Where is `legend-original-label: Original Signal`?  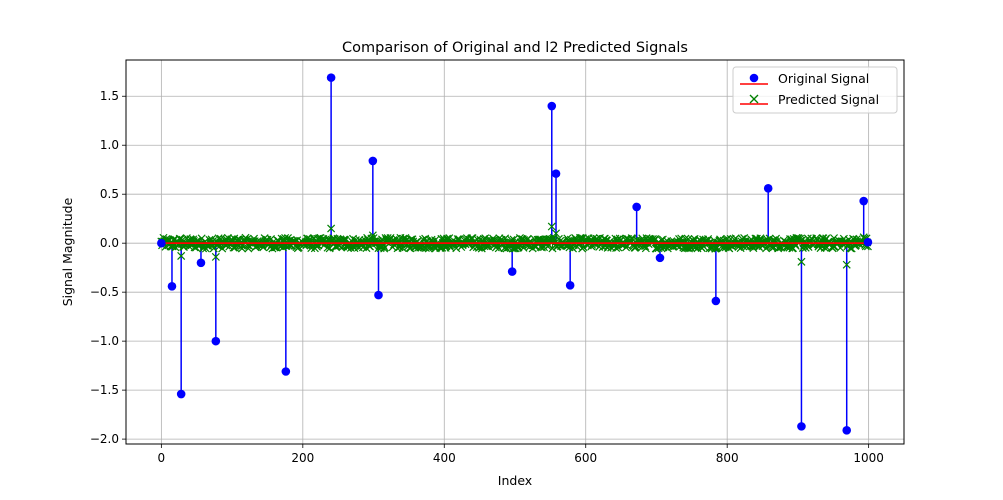 legend-original-label: Original Signal is located at coordinates (823, 78).